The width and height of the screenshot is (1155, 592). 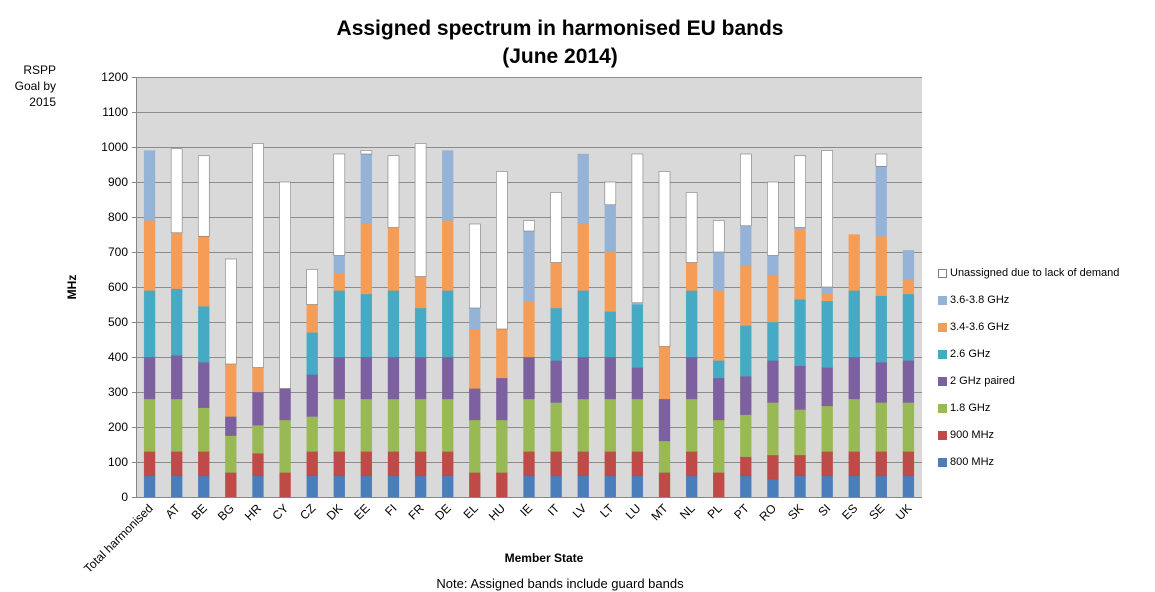 I want to click on legend-label: 2.6 GHz, so click(x=970, y=354).